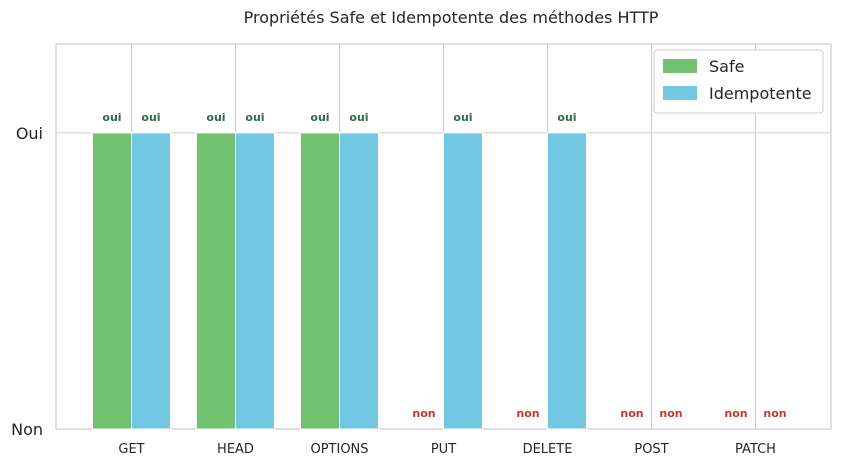 The image size is (841, 466). Describe the element at coordinates (462, 117) in the screenshot. I see `value-label-idempotente-put: oui` at that location.